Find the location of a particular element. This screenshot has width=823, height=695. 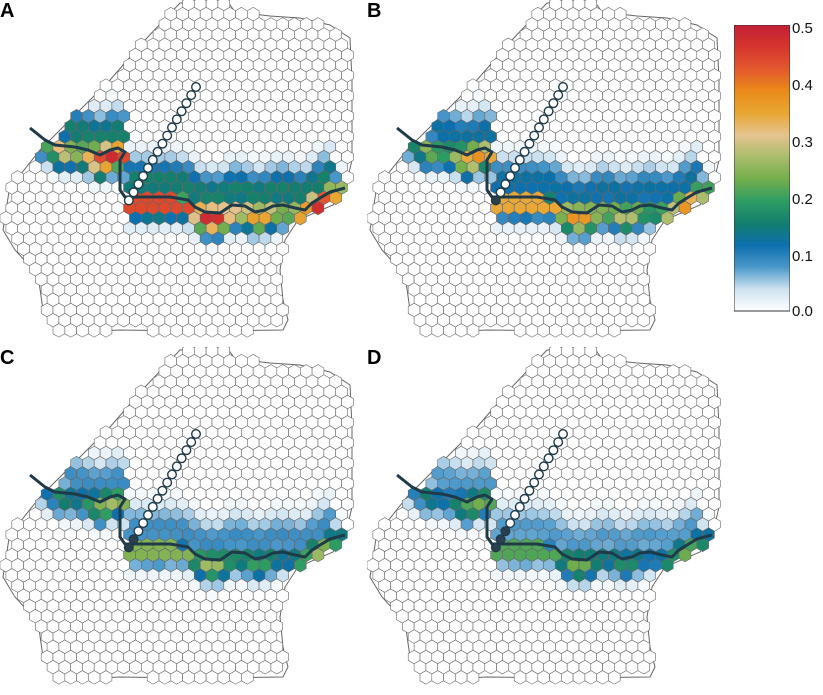

panel-label: C is located at coordinates (7, 358).